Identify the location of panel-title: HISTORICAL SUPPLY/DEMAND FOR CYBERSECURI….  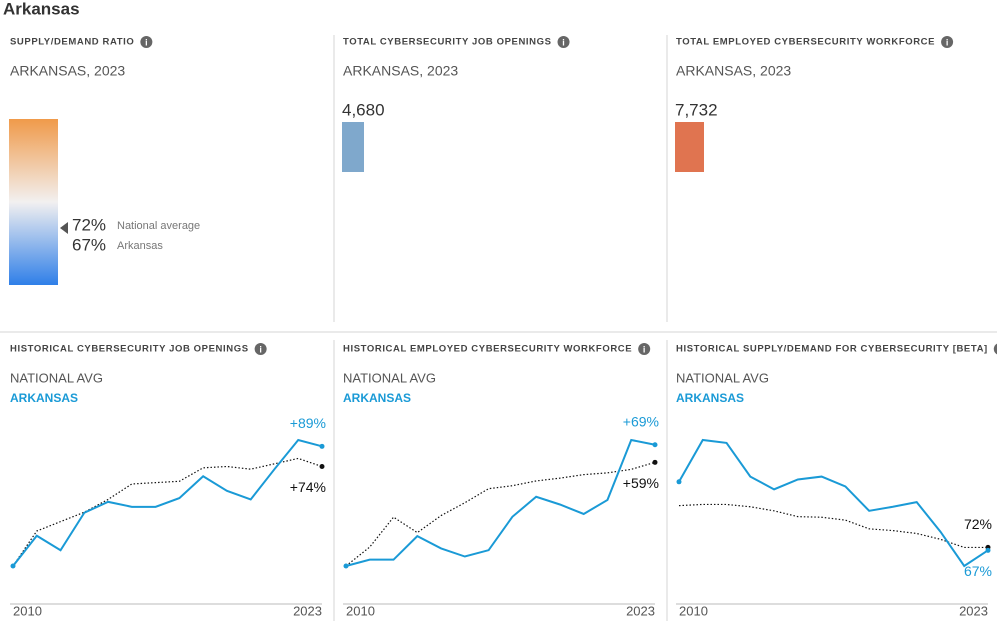
(832, 349).